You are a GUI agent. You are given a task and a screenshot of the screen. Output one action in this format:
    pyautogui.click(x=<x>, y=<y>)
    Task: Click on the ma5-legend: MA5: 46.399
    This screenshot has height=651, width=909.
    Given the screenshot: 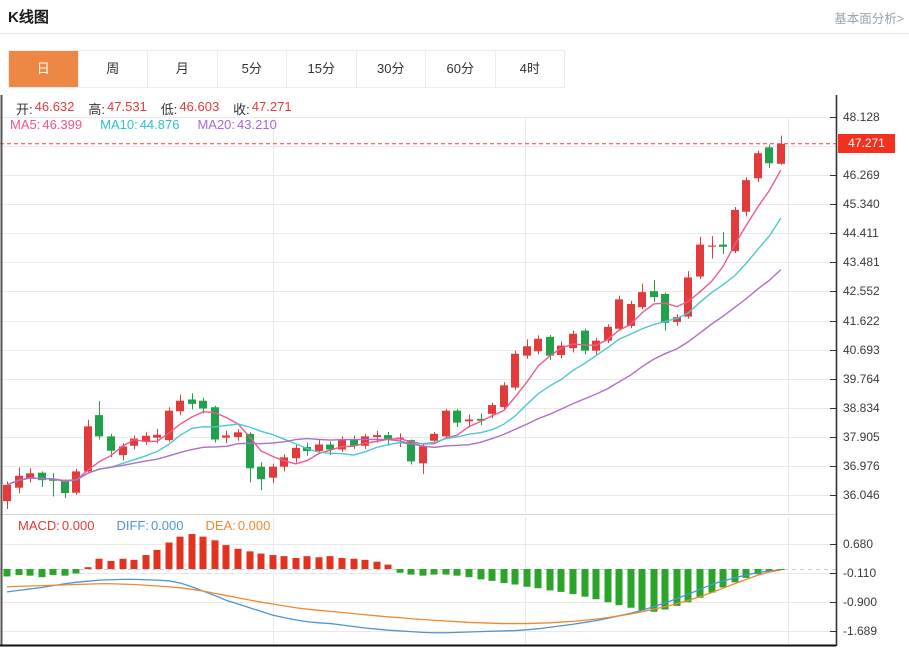 What is the action you would take?
    pyautogui.click(x=46, y=124)
    